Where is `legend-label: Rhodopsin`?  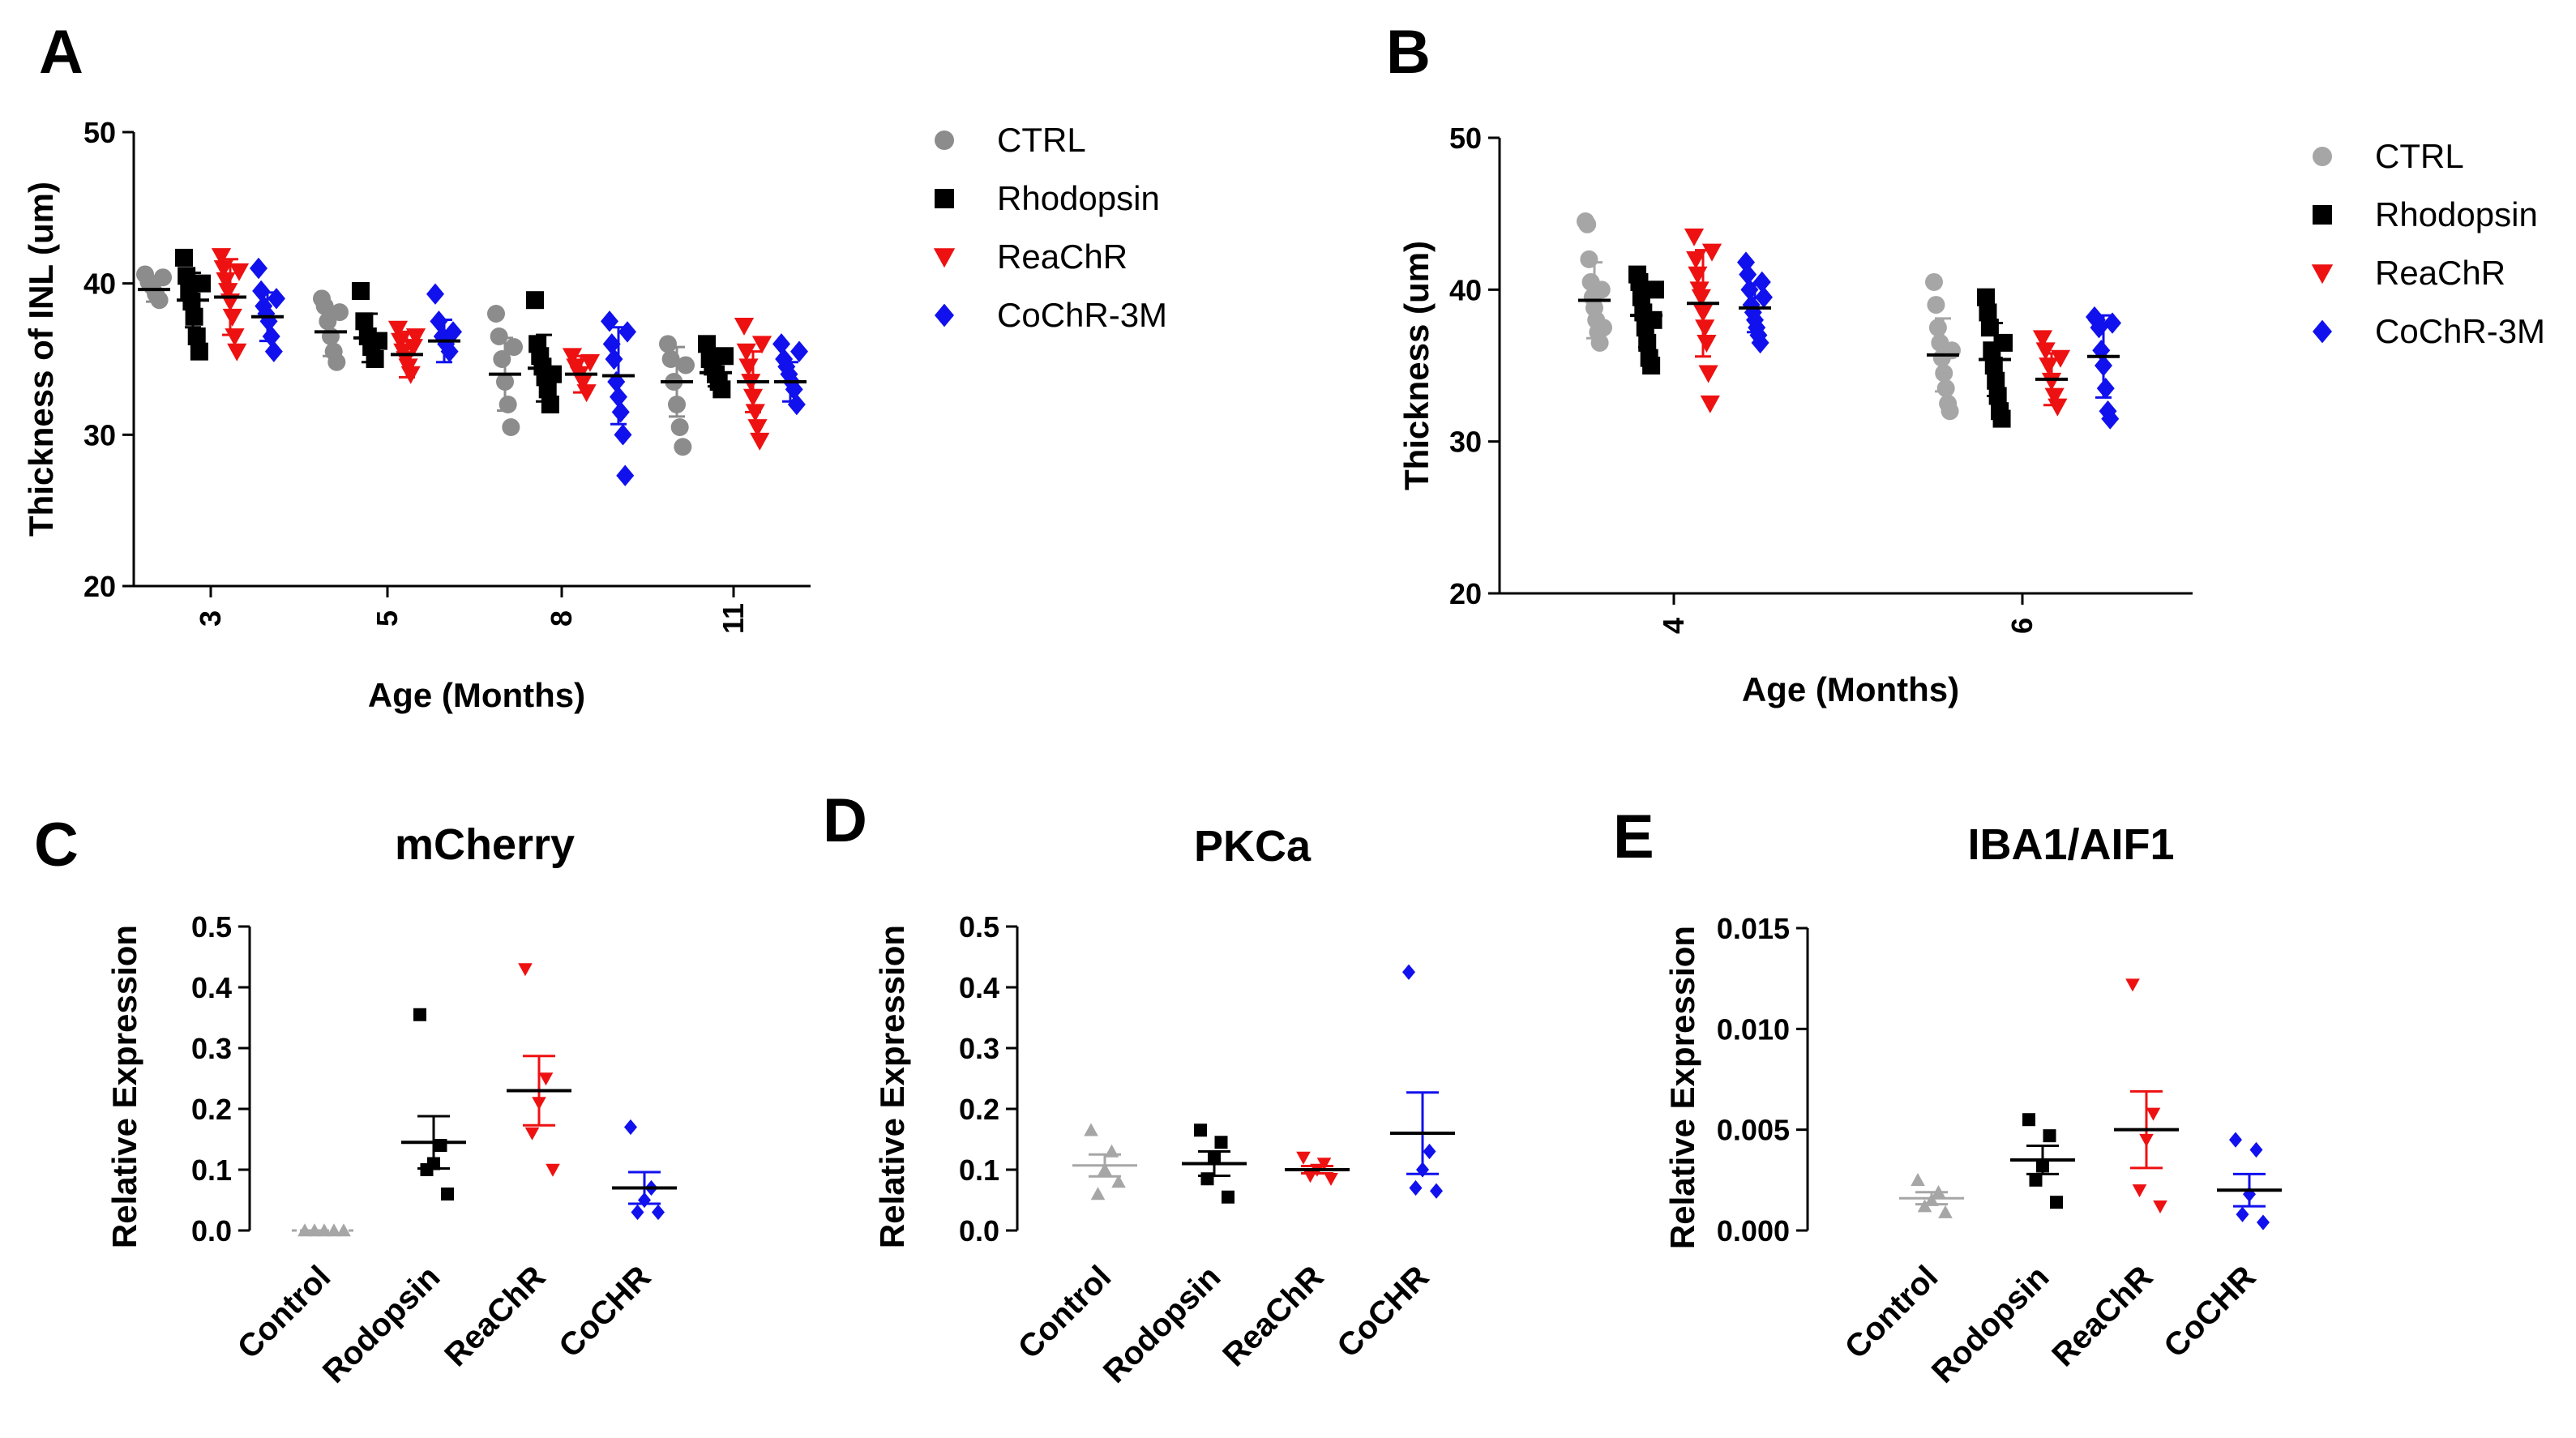 legend-label: Rhodopsin is located at coordinates (2456, 214).